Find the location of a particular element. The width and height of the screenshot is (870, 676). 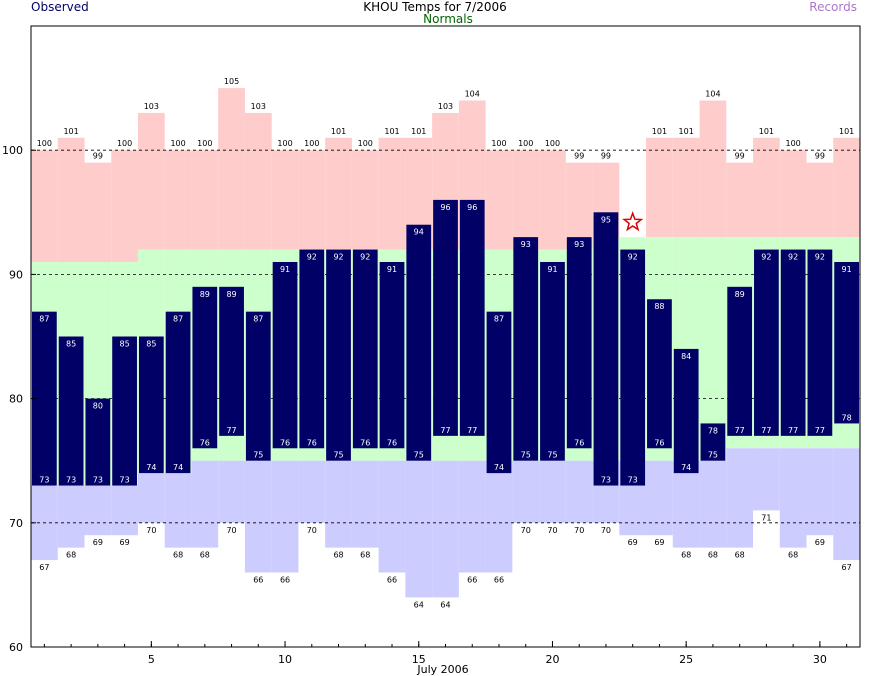

legend-observed: Observed is located at coordinates (60, 7).